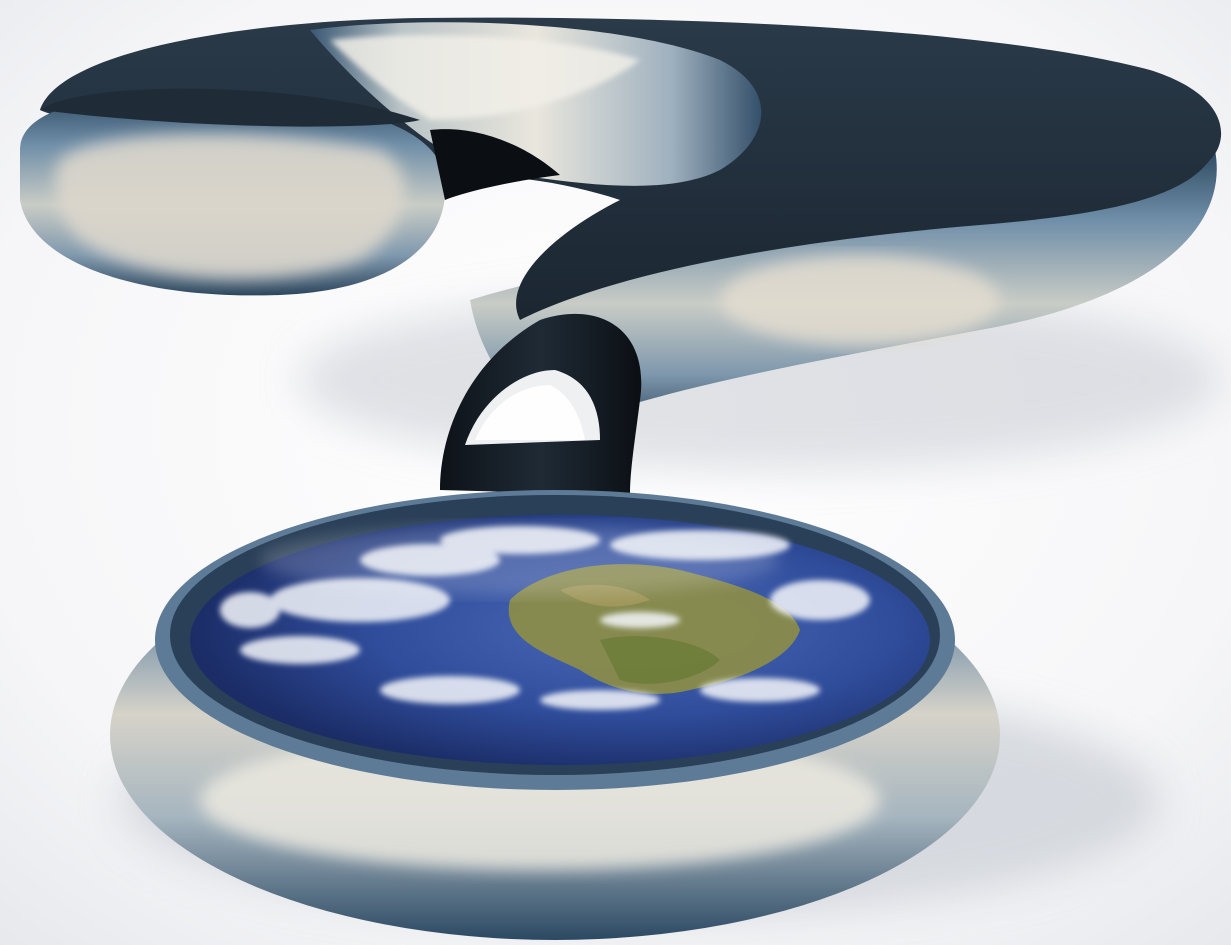  What do you see at coordinates (495, 164) in the screenshot?
I see `curl-gap` at bounding box center [495, 164].